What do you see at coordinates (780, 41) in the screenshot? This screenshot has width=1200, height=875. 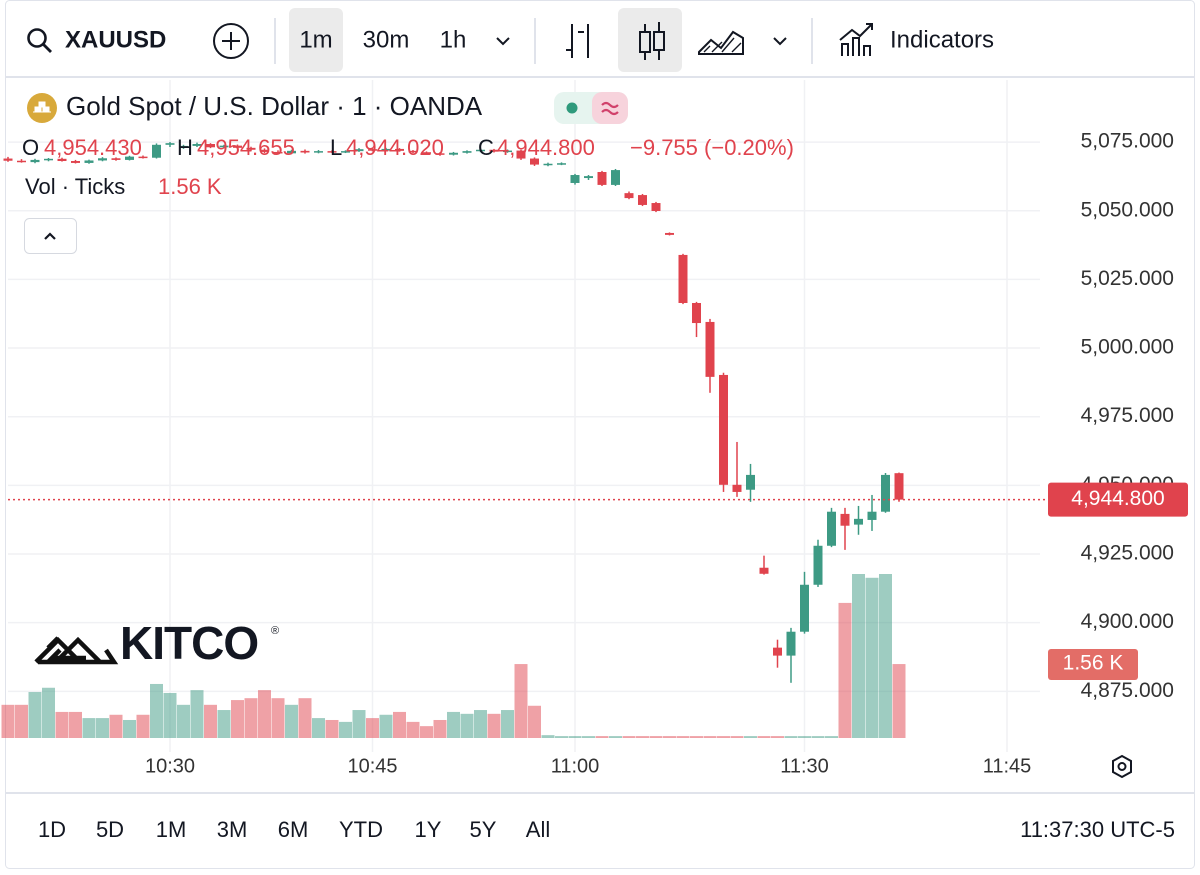 I see `style-dropdown` at bounding box center [780, 41].